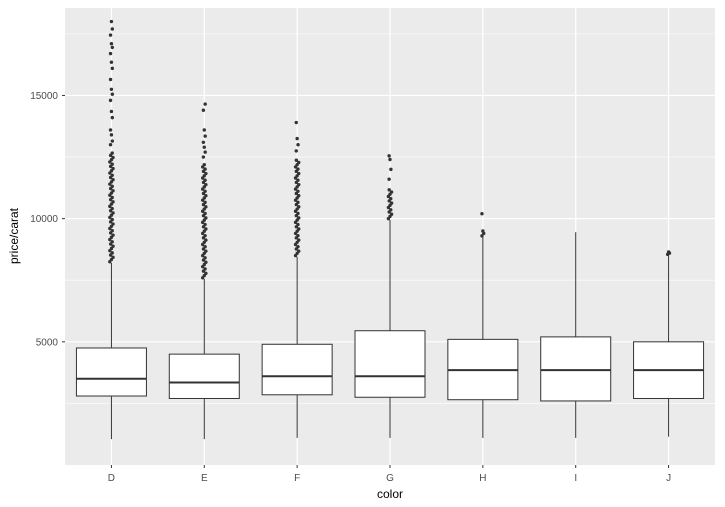 The height and width of the screenshot is (507, 725). Describe the element at coordinates (668, 252) in the screenshot. I see `outlier-point-J` at that location.